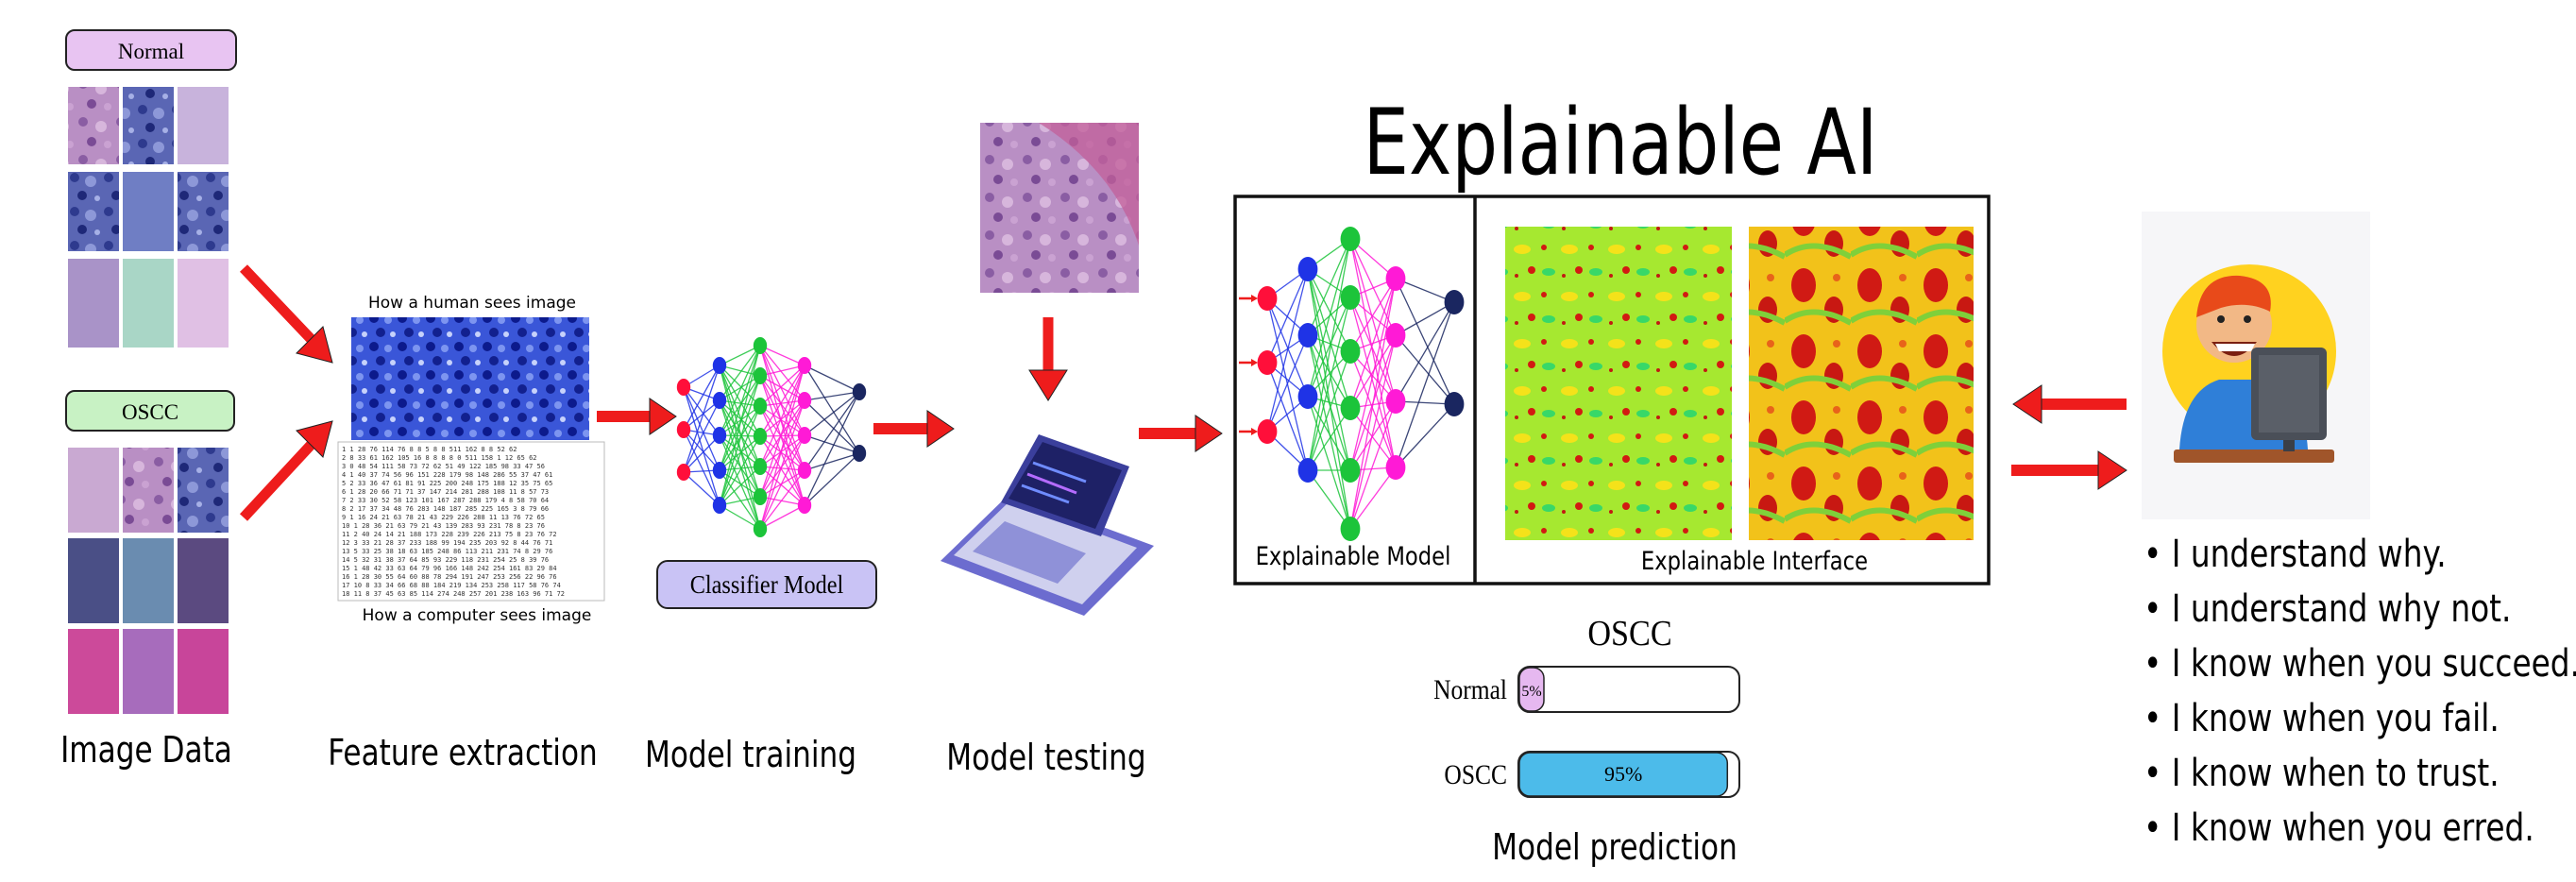 This screenshot has height=882, width=2576. What do you see at coordinates (1047, 451) in the screenshot?
I see `model-testing-stage: Model testing` at bounding box center [1047, 451].